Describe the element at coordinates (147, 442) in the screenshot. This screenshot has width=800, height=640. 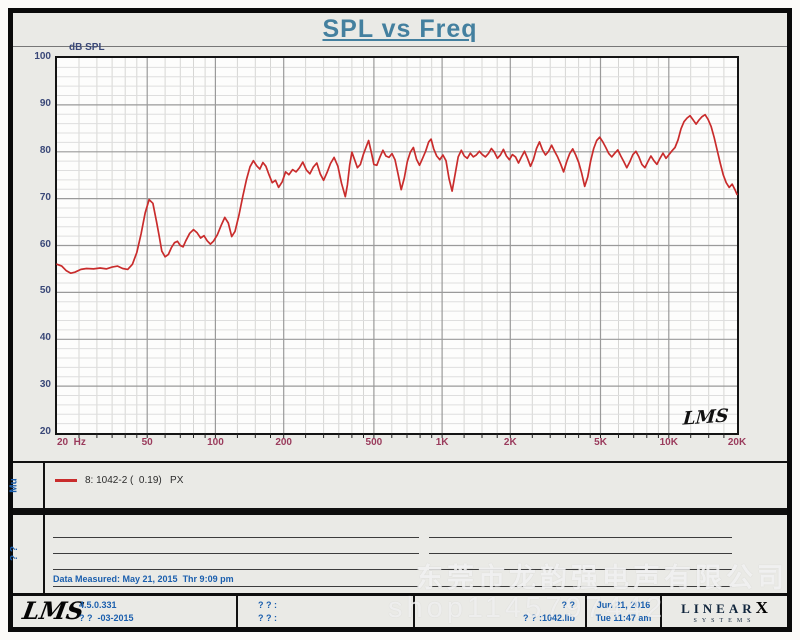
I see `x-tick-label: 50` at that location.